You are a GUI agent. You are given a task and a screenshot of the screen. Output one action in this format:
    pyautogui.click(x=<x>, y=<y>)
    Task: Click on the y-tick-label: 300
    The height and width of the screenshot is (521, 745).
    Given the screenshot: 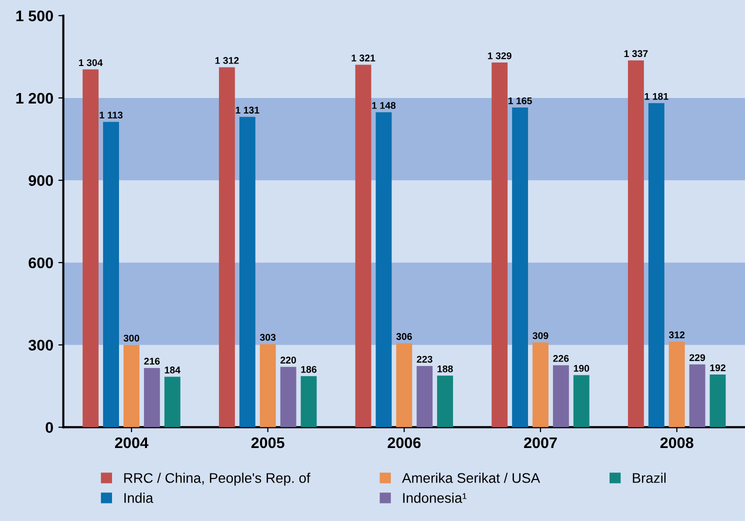 What is the action you would take?
    pyautogui.click(x=40, y=345)
    